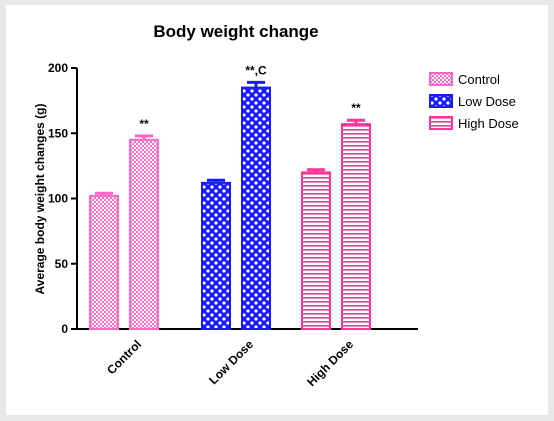 Image resolution: width=554 pixels, height=421 pixels. Describe the element at coordinates (330, 363) in the screenshot. I see `x-tick-label: High Dose` at that location.